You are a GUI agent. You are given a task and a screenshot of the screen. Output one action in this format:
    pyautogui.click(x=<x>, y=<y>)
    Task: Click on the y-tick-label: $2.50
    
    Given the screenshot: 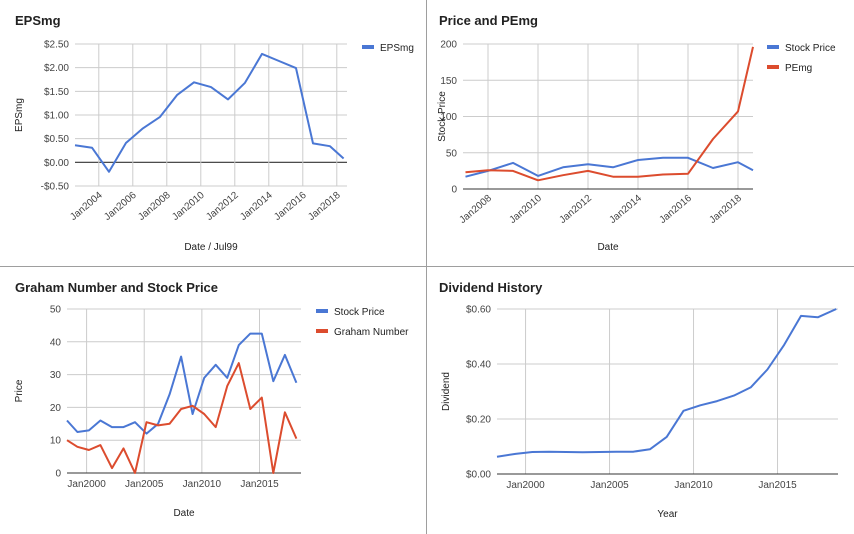 What is the action you would take?
    pyautogui.click(x=56, y=45)
    